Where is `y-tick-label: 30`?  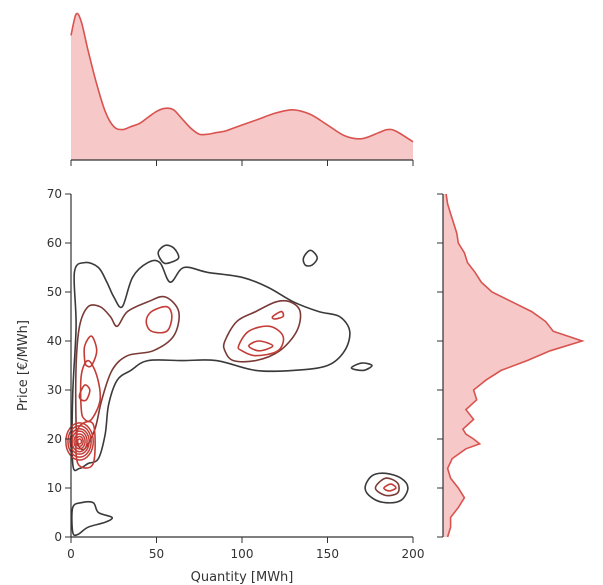
y-tick-label: 30 is located at coordinates (54, 390).